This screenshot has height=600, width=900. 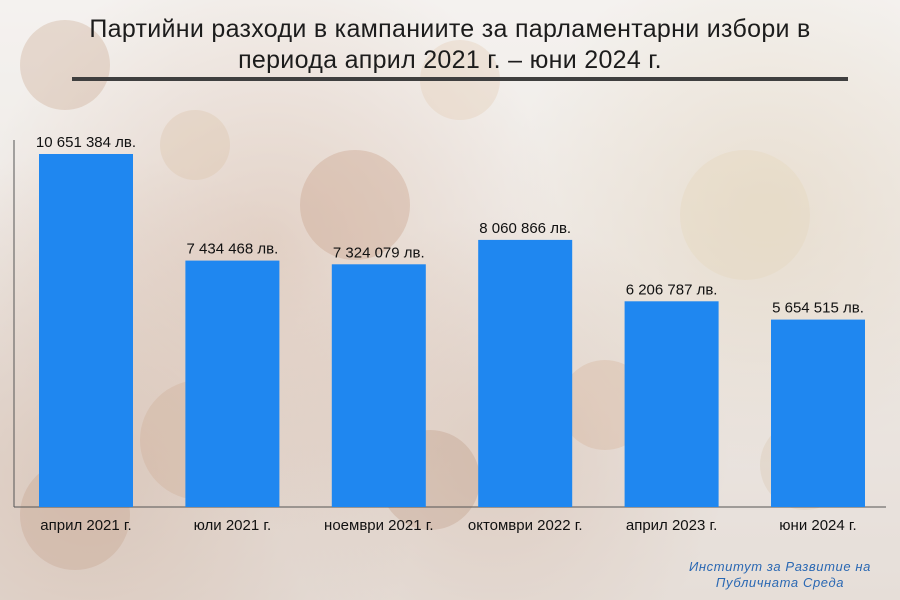 What do you see at coordinates (233, 249) in the screenshot?
I see `value-label-2: 7 434 468 лв.` at bounding box center [233, 249].